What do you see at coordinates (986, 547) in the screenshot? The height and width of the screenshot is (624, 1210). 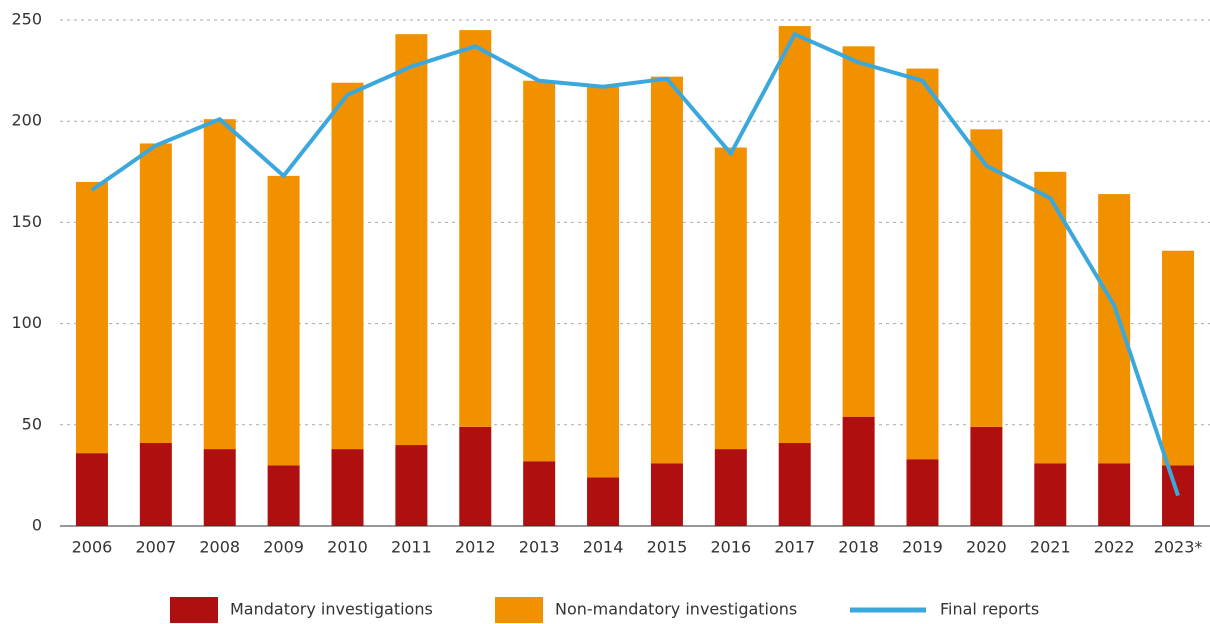 I see `x-tick-label: 2020` at bounding box center [986, 547].